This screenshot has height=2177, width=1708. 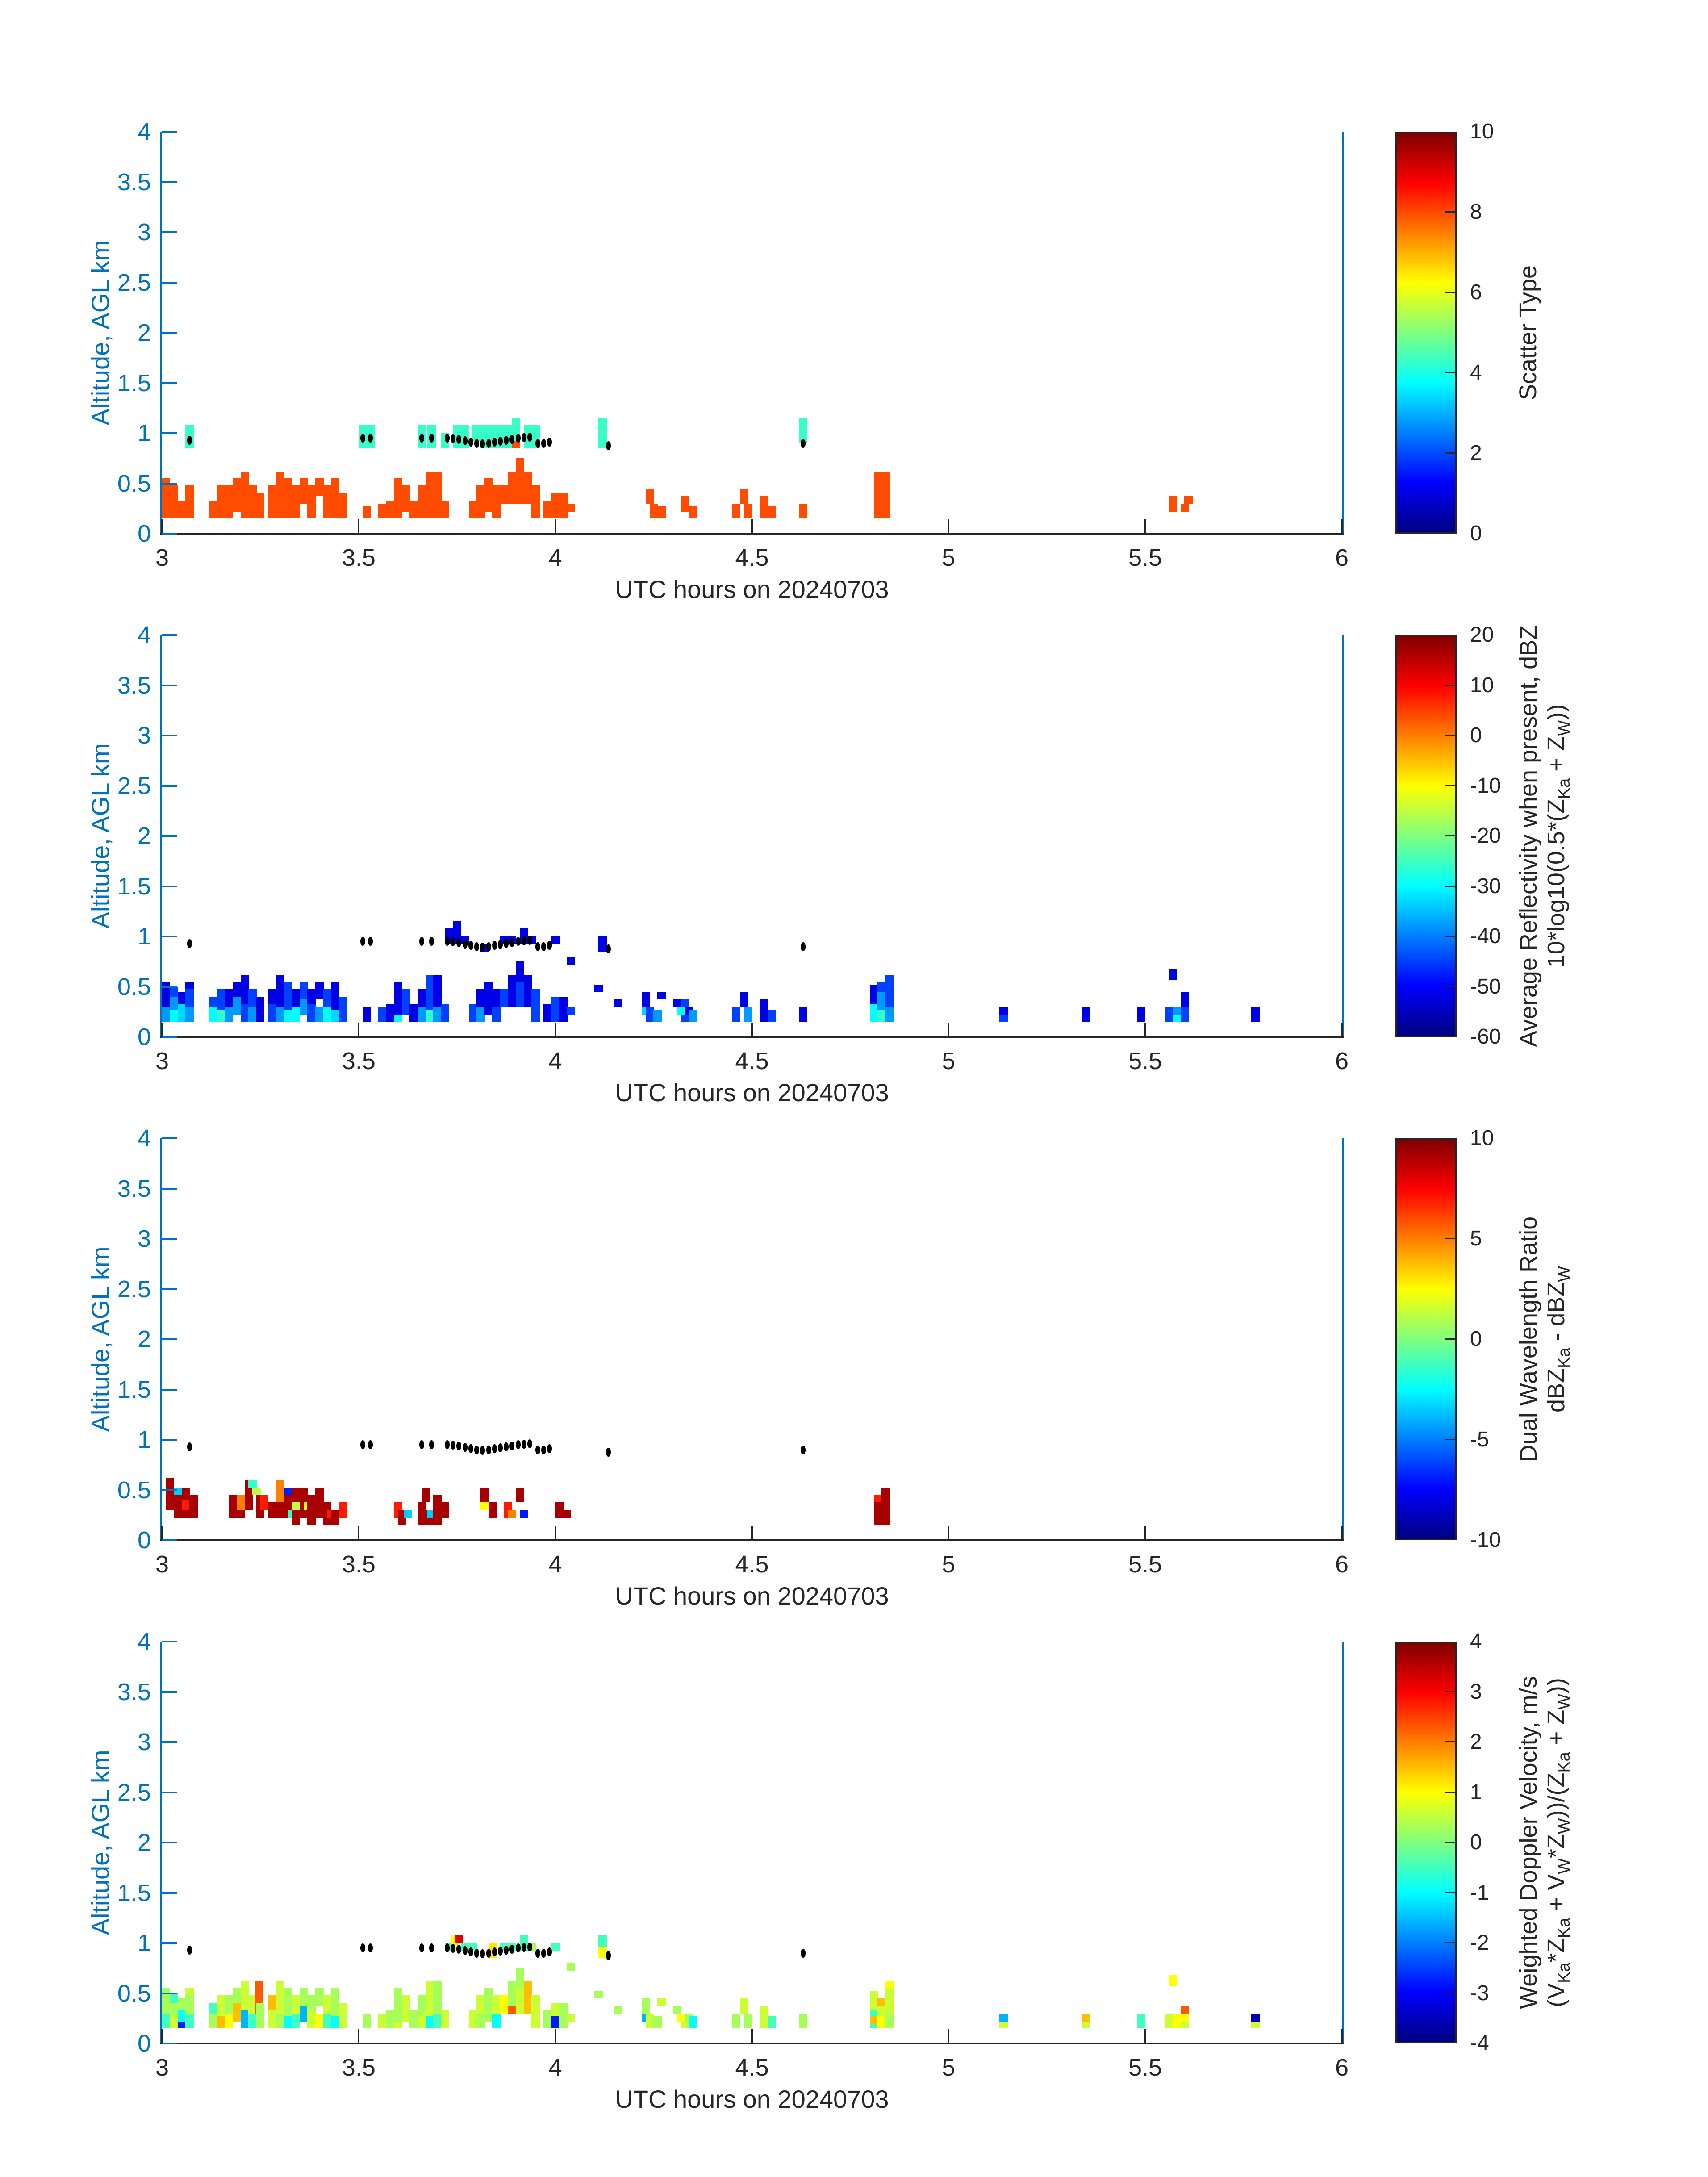 I want to click on colorbar-tick-label: 8, so click(x=1476, y=212).